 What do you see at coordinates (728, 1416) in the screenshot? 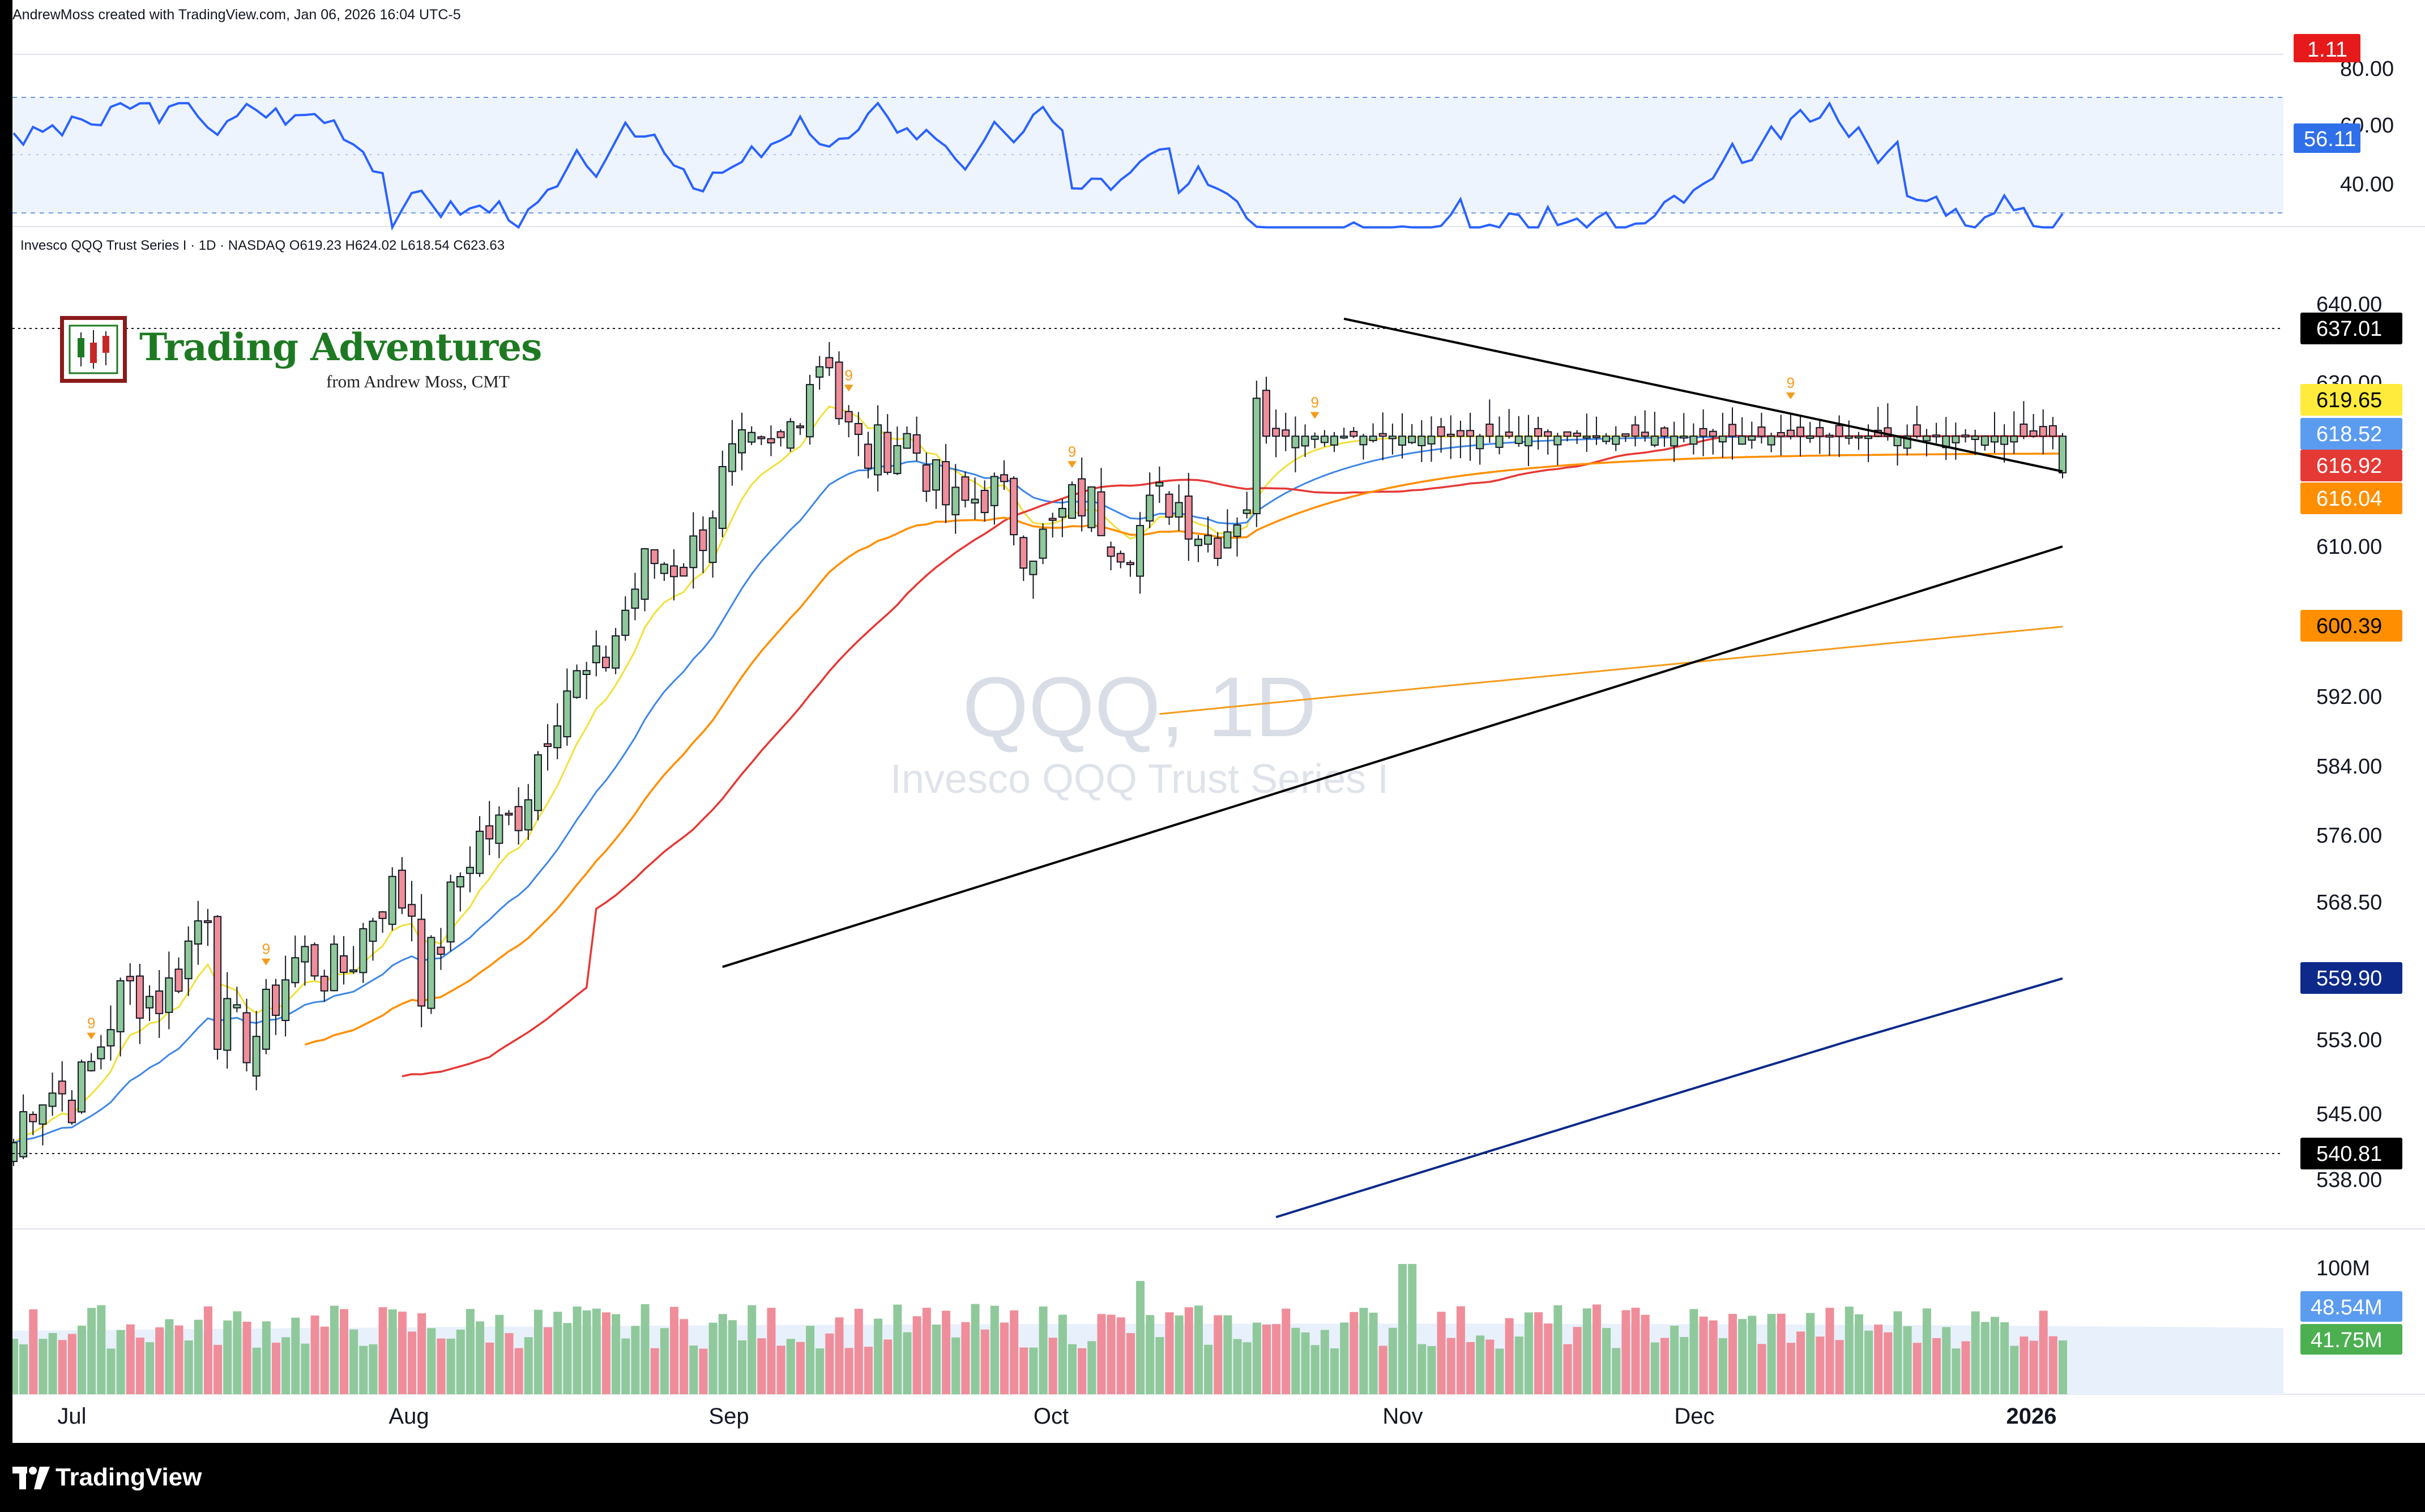
I see `x-tick: Sep` at bounding box center [728, 1416].